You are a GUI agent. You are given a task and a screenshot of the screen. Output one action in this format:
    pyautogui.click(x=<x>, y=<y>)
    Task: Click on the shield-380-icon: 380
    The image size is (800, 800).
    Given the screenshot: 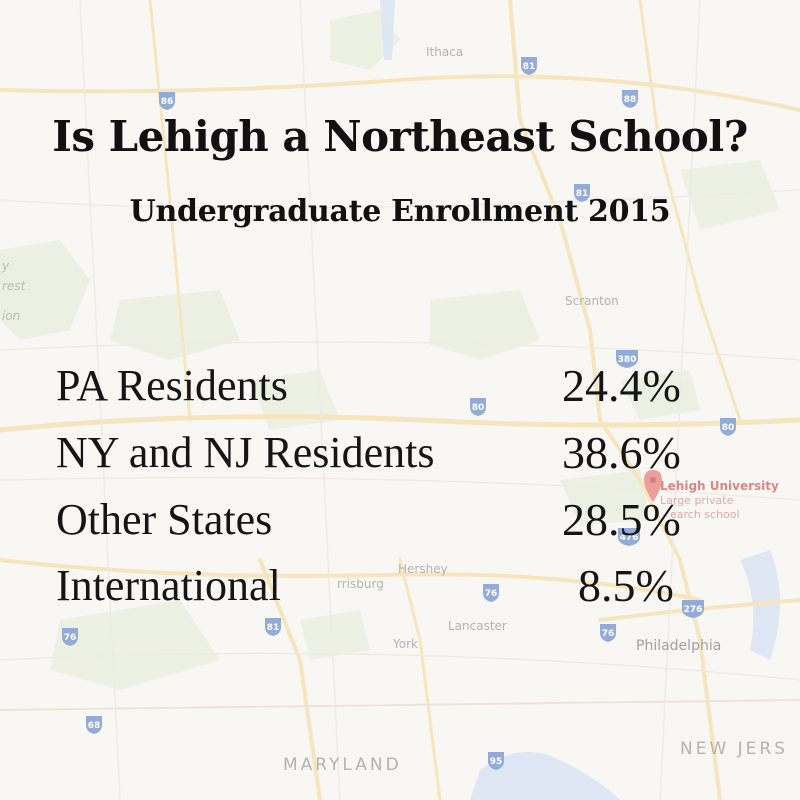 What is the action you would take?
    pyautogui.click(x=627, y=360)
    